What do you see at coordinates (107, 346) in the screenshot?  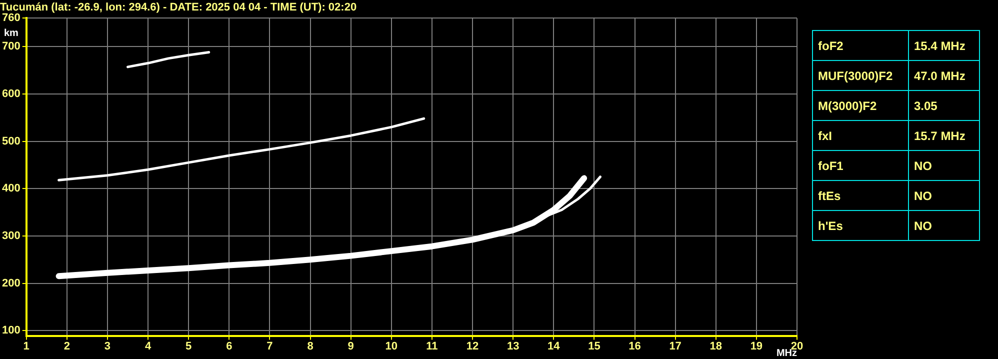 I see `x-tick-label: 3` at bounding box center [107, 346].